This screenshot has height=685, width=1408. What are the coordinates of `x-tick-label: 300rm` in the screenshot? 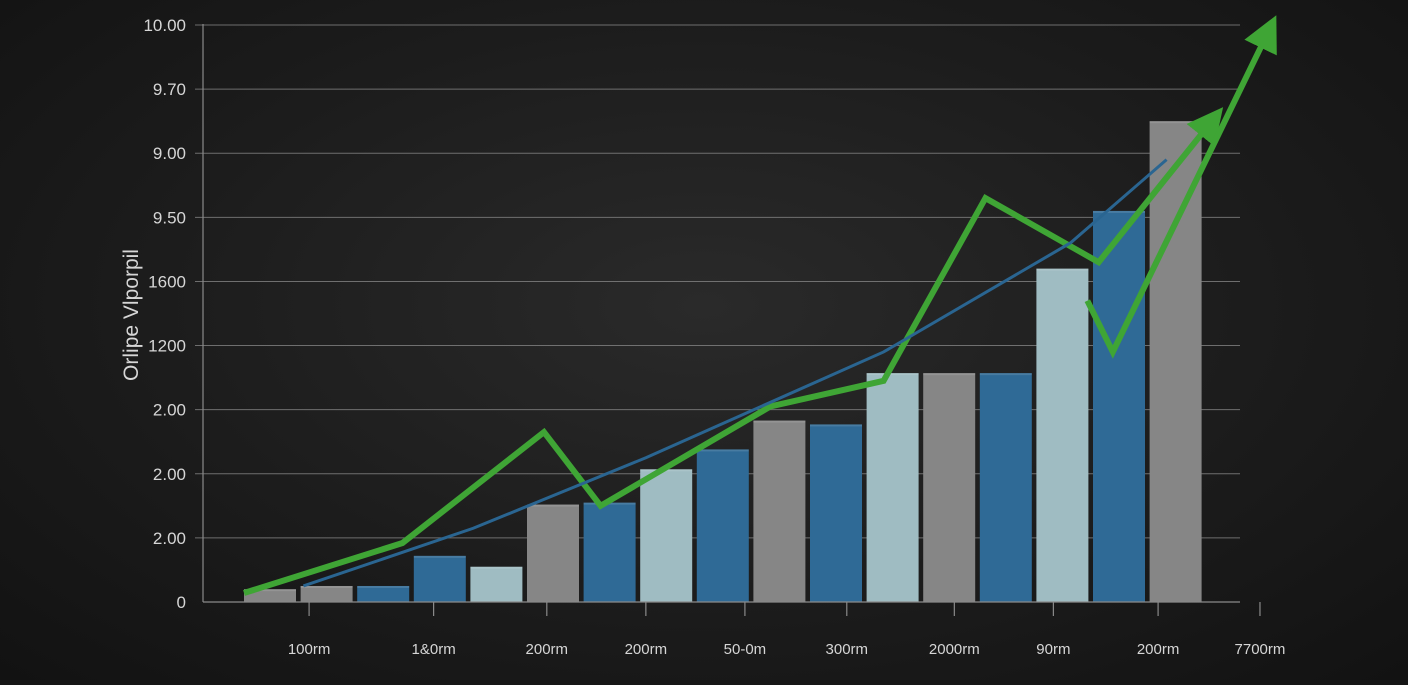 It's located at (847, 649).